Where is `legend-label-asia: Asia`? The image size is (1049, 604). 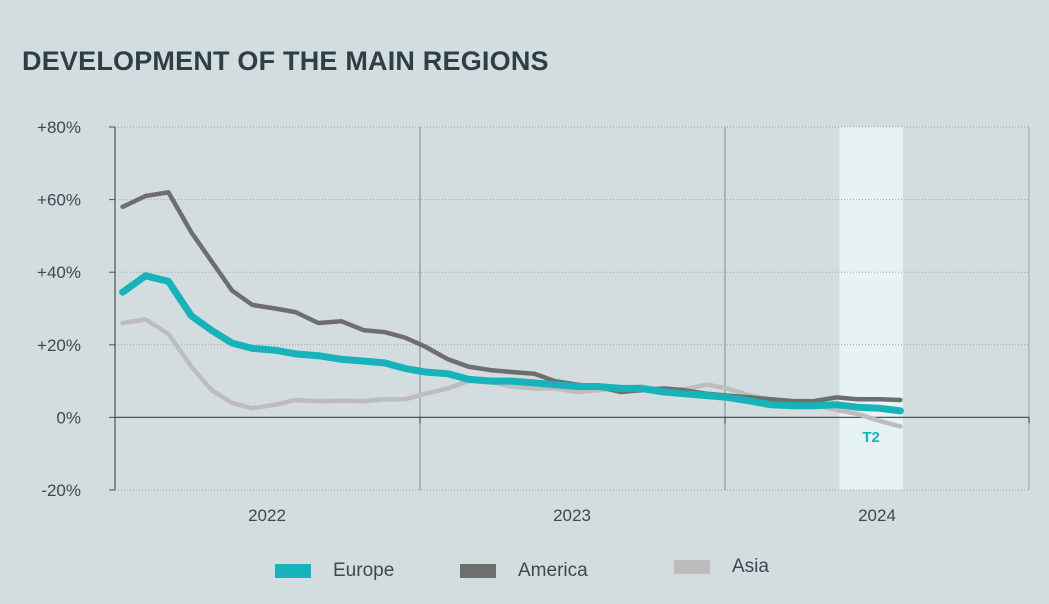
legend-label-asia: Asia is located at coordinates (750, 566).